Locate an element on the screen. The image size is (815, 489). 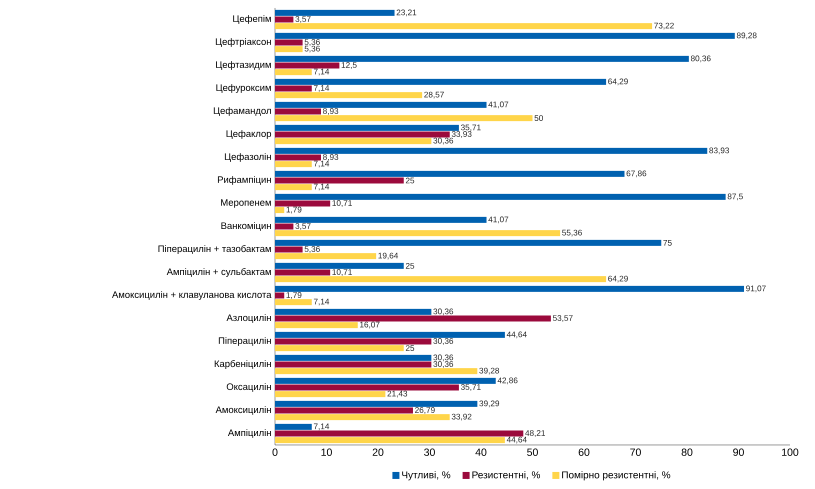
legend-label: Помірно резистентні, % is located at coordinates (616, 475).